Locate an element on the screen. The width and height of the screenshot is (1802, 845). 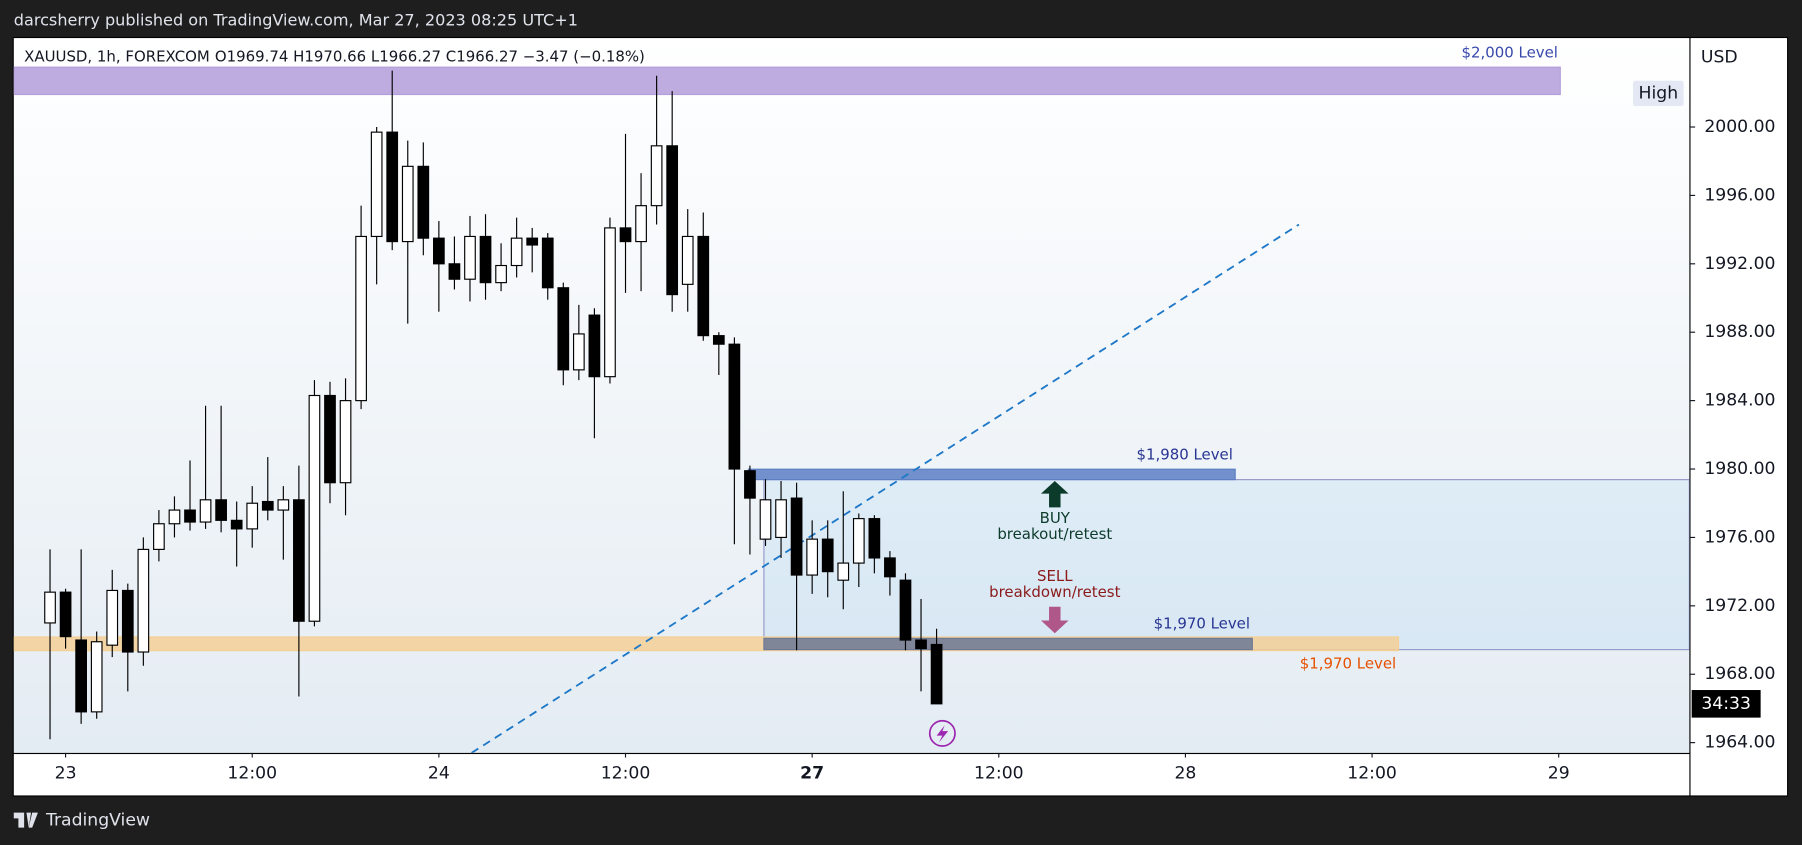
x-tick-label: 23 is located at coordinates (66, 774).